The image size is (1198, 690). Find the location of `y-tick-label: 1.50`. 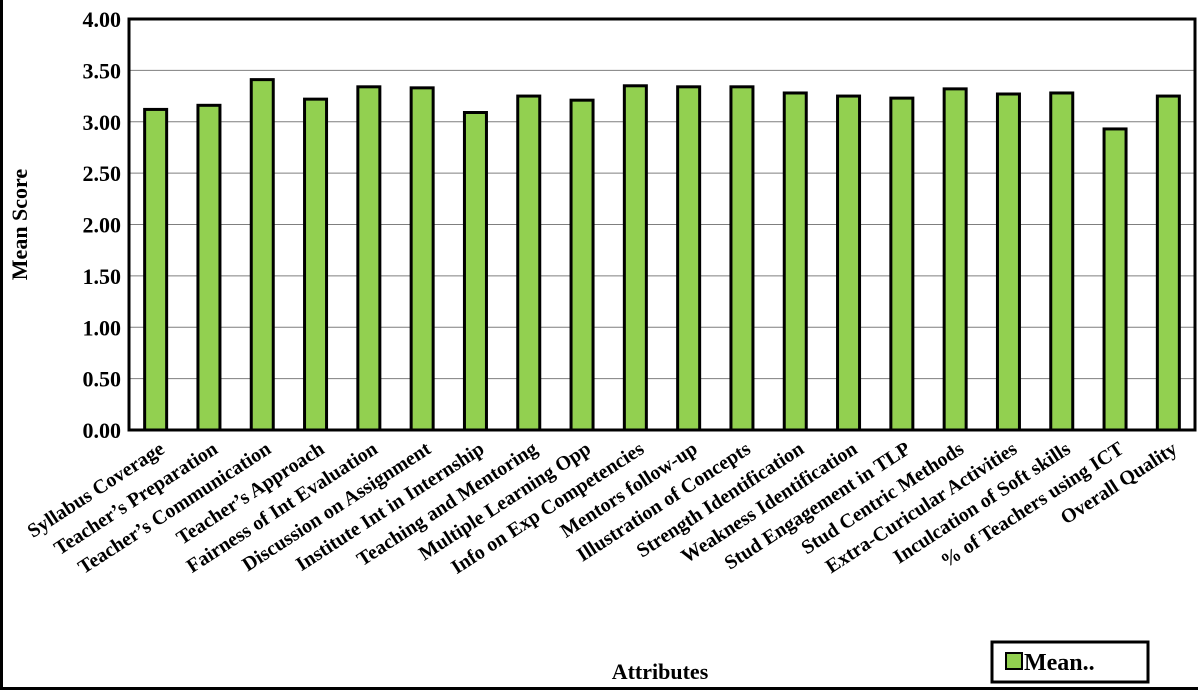

y-tick-label: 1.50 is located at coordinates (102, 276).